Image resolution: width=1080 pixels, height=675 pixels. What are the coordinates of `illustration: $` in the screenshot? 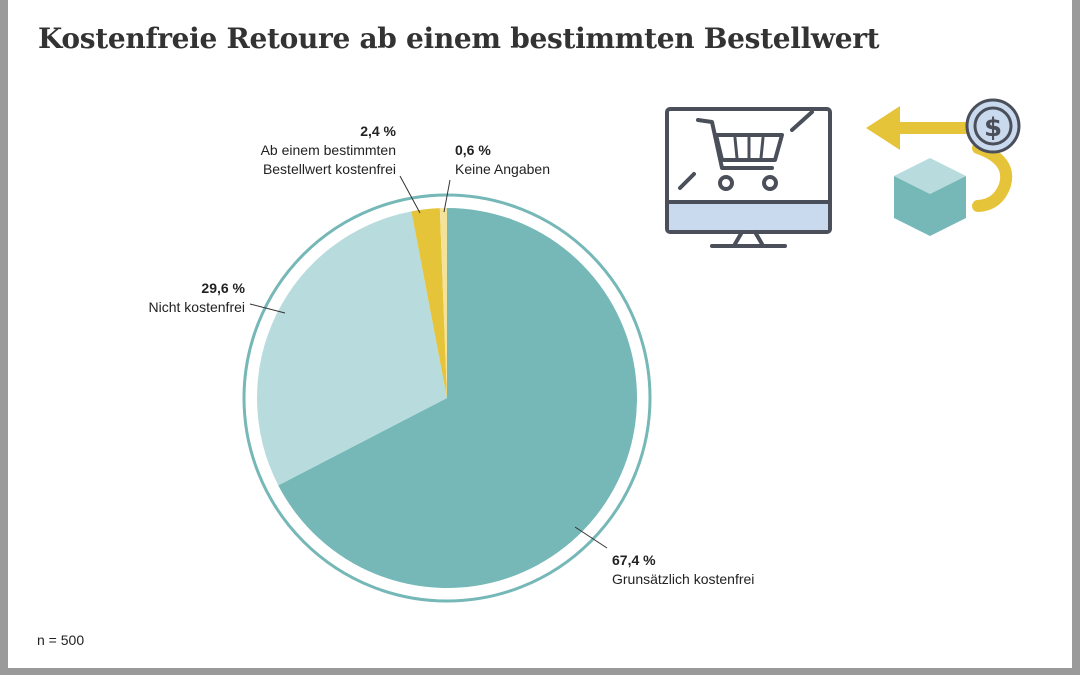 It's located at (843, 173).